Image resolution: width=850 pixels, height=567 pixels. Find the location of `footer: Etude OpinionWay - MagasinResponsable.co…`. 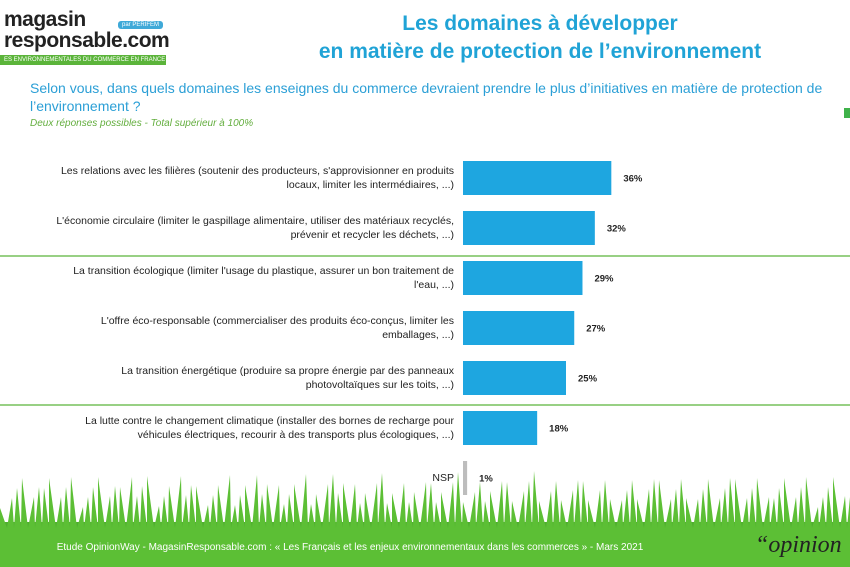

footer: Etude OpinionWay - MagasinResponsable.co… is located at coordinates (350, 547).